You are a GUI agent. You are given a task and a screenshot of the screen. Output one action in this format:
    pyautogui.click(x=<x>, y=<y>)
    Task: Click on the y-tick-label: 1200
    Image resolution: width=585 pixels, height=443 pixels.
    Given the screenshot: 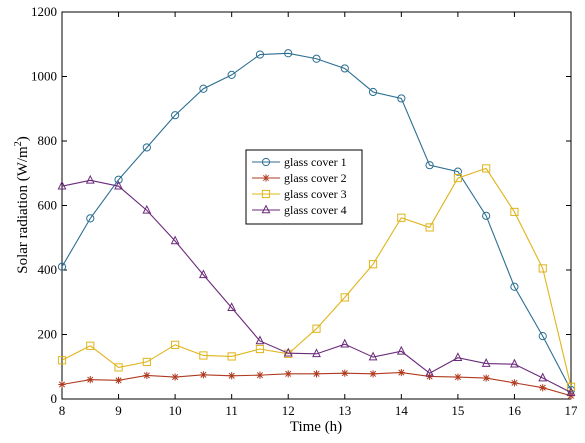 What is the action you would take?
    pyautogui.click(x=44, y=11)
    